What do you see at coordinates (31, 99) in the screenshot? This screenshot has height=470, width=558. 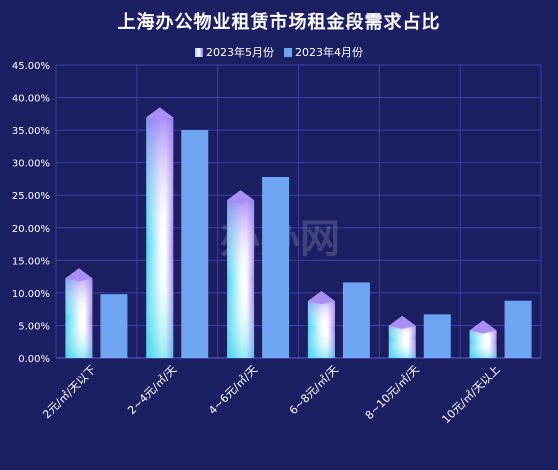 I see `y-tick-label: 40.00%` at bounding box center [31, 99].